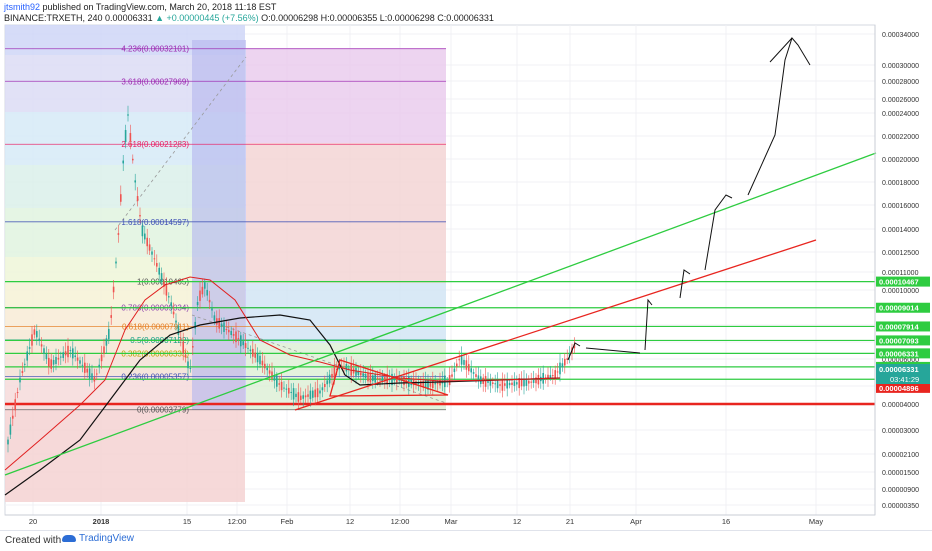 The height and width of the screenshot is (551, 932). What do you see at coordinates (816, 521) in the screenshot?
I see `x-tick-12: May` at bounding box center [816, 521].